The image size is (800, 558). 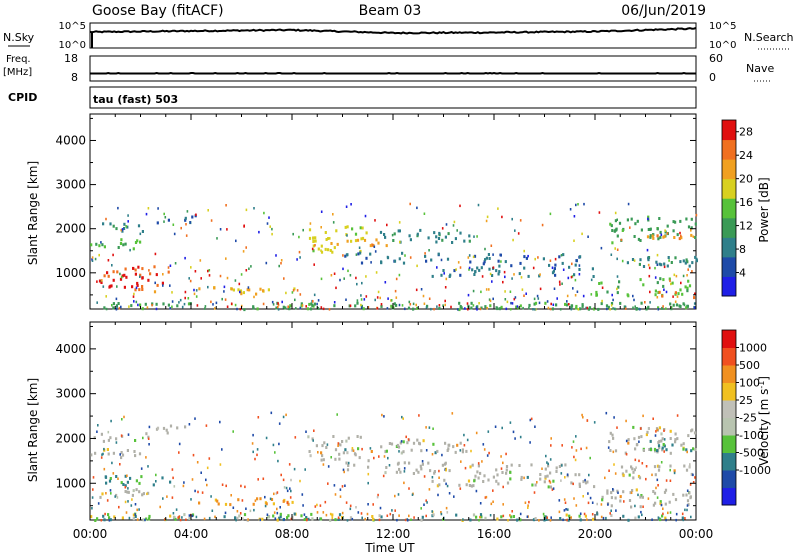 I want to click on noise-points, so click(x=394, y=256).